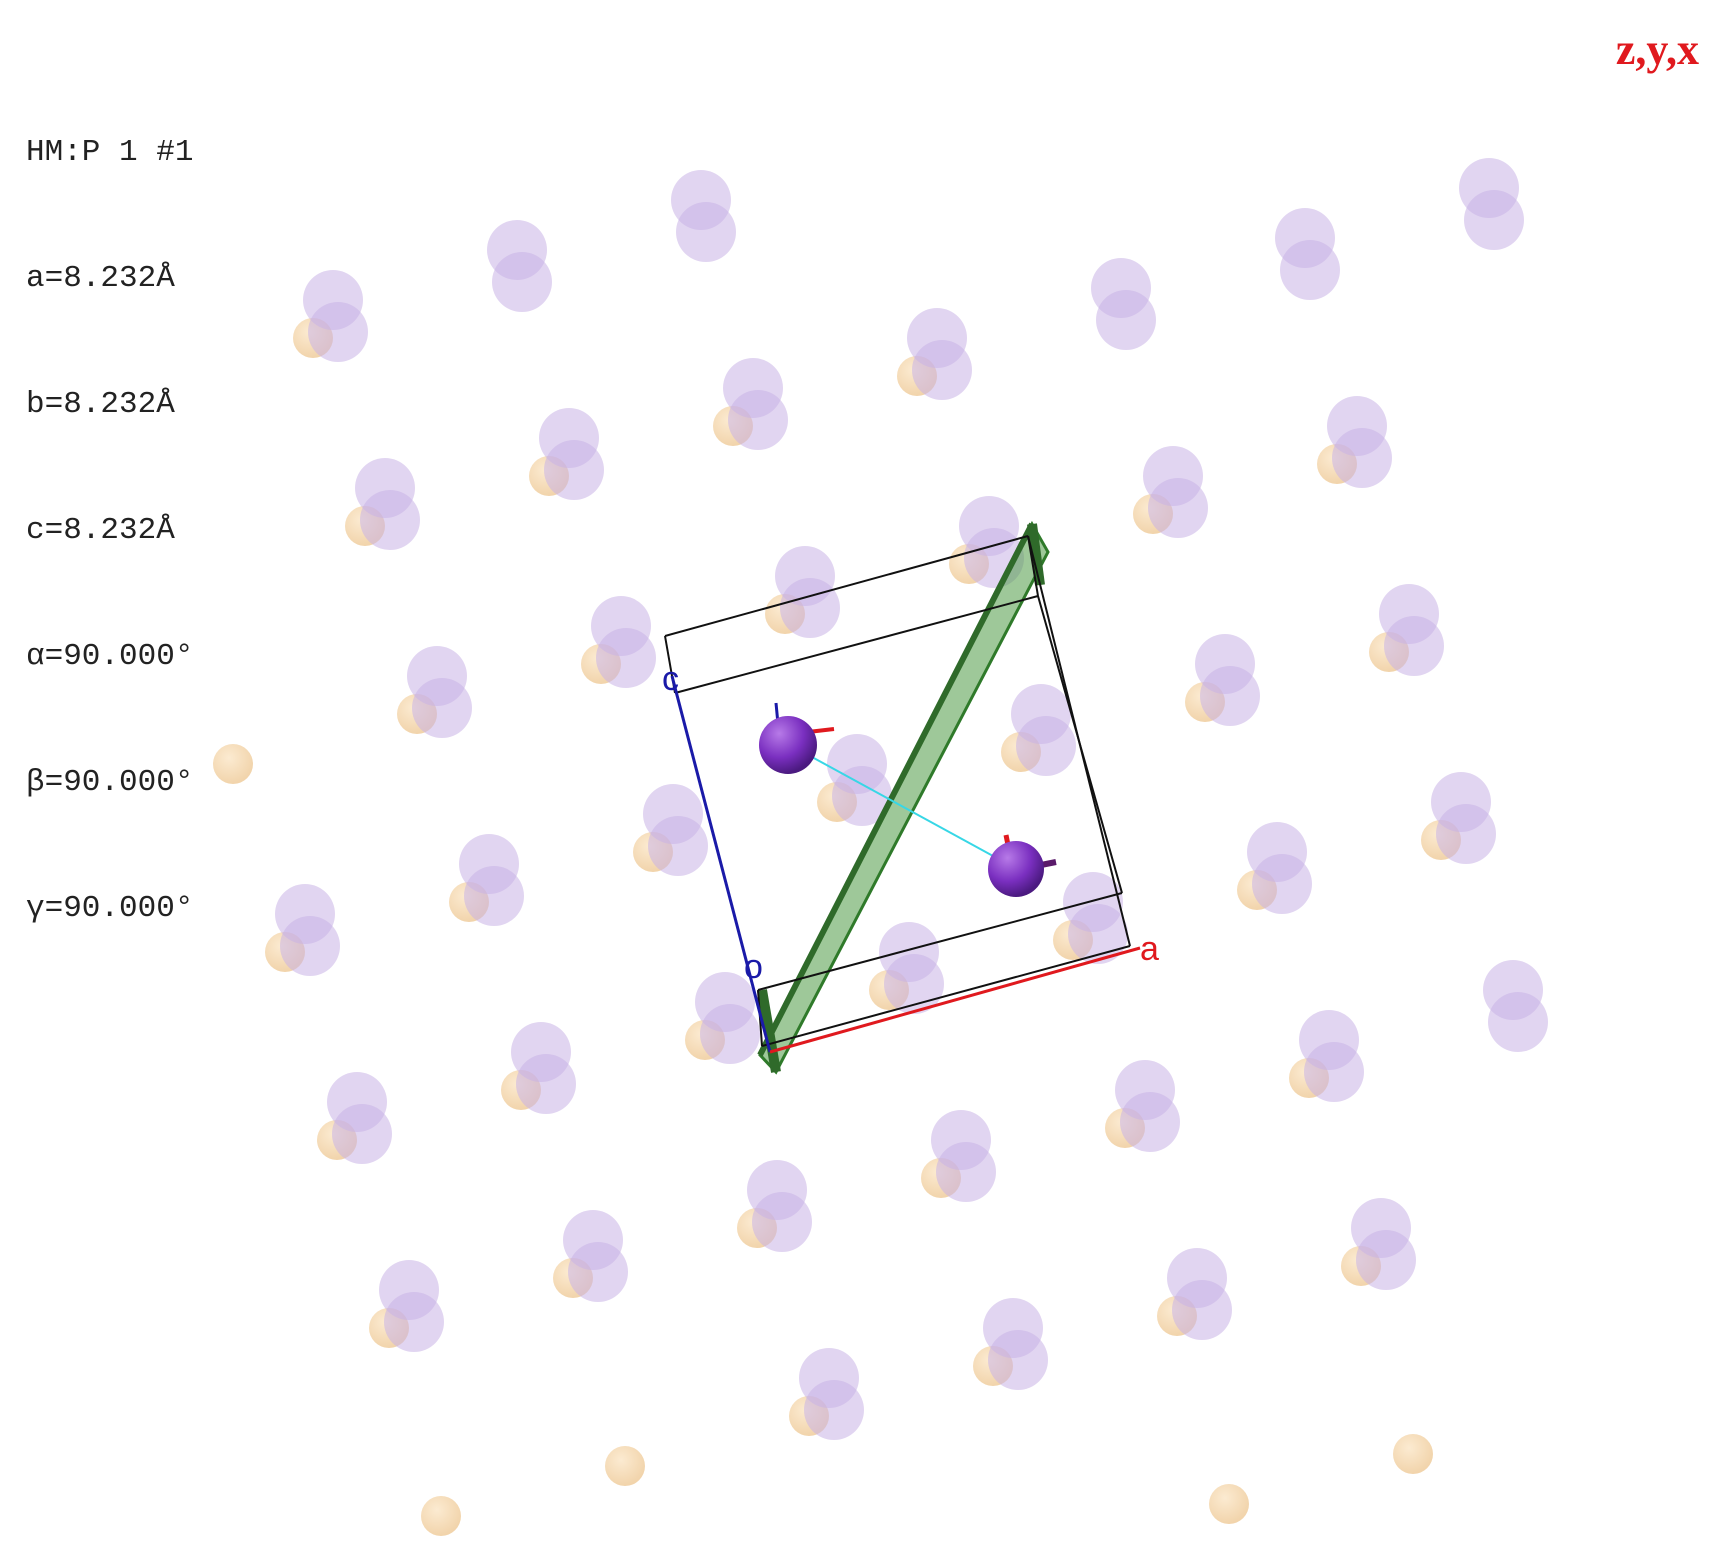 Image resolution: width=1717 pixels, height=1544 pixels. I want to click on axis-a, so click(955, 1000).